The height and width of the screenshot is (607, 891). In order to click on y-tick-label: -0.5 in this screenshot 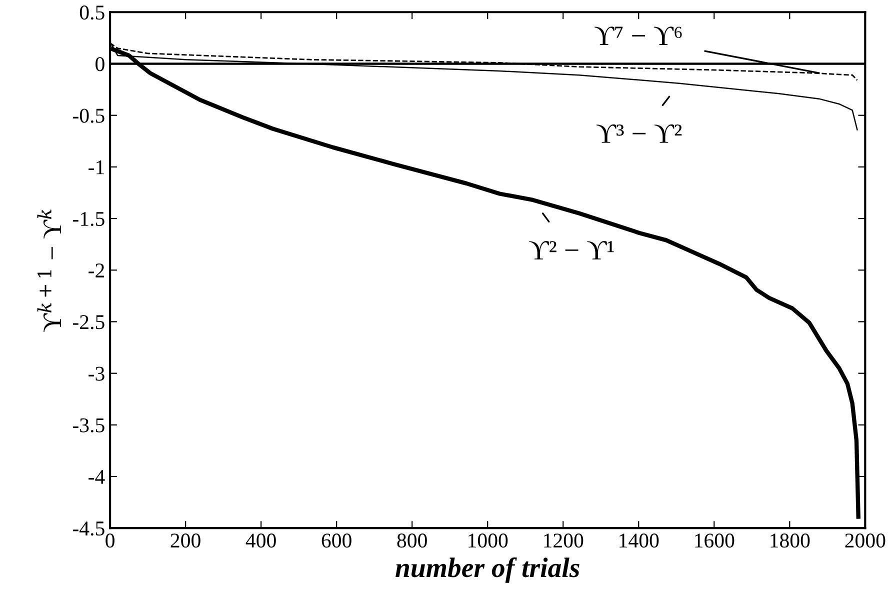, I will do `click(88, 115)`.